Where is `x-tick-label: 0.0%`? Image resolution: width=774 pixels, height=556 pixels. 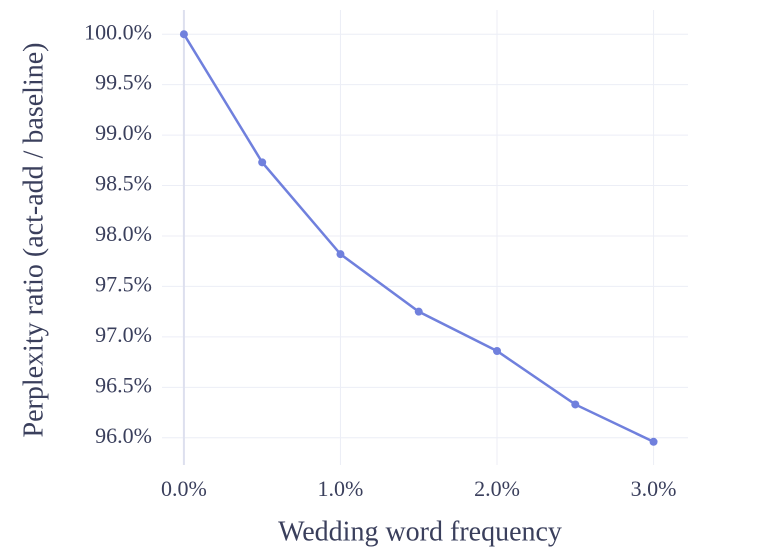
x-tick-label: 0.0% is located at coordinates (184, 488).